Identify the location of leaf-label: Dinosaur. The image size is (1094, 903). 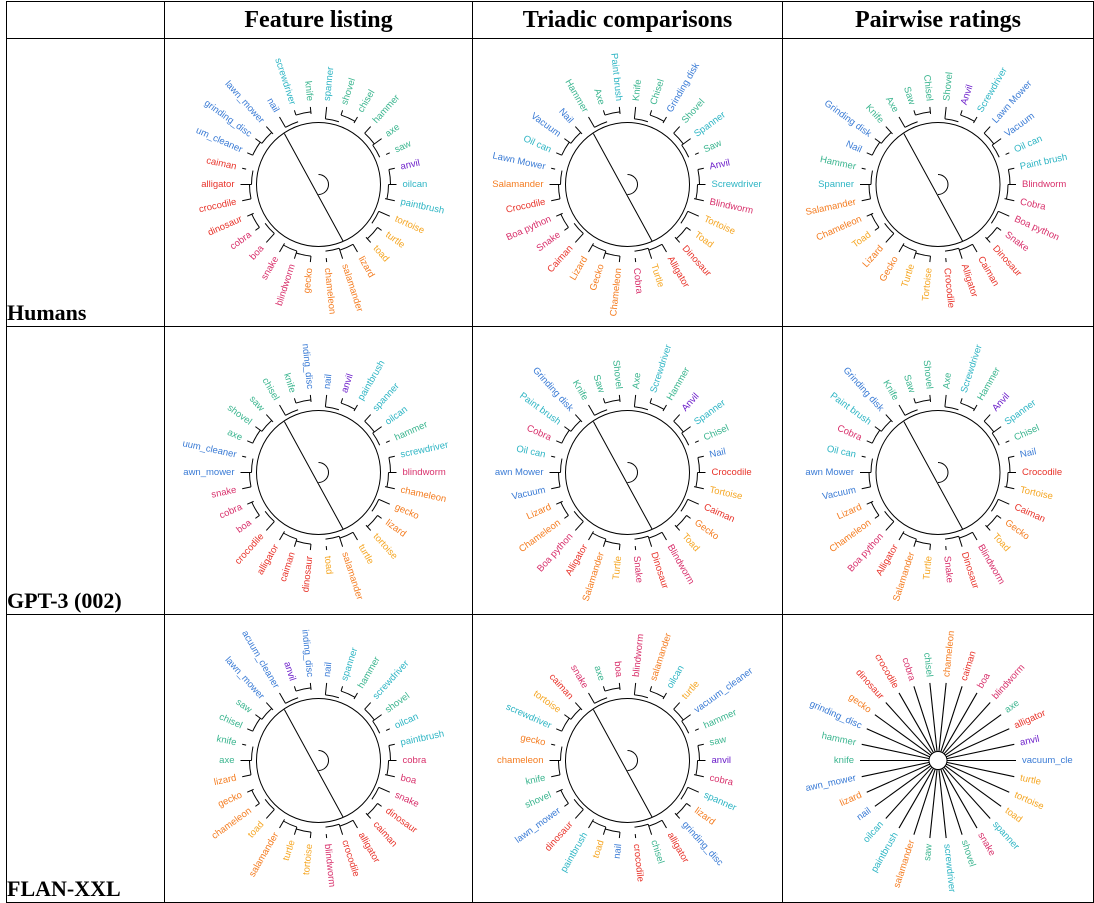
(970, 571).